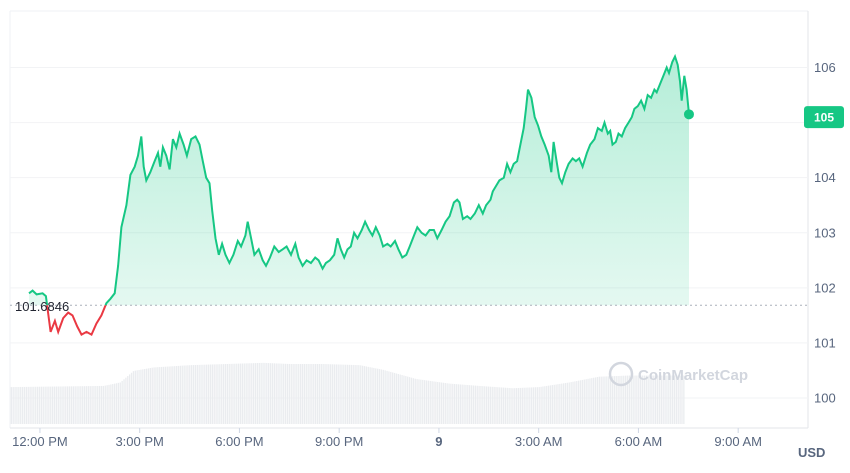 The image size is (850, 473). What do you see at coordinates (688, 114) in the screenshot?
I see `current-price-dot` at bounding box center [688, 114].